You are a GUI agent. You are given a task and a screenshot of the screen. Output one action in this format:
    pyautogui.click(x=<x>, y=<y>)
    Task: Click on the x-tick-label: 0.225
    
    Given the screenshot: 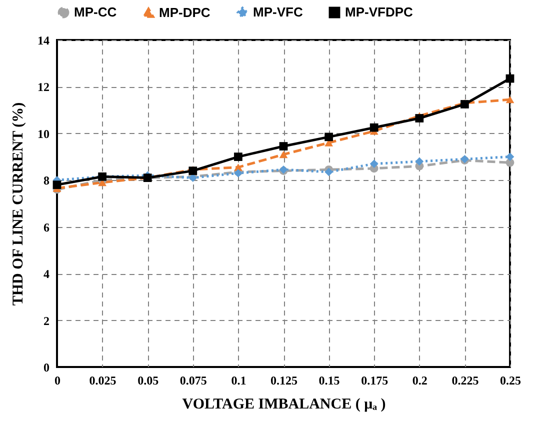 What is the action you would take?
    pyautogui.click(x=465, y=381)
    